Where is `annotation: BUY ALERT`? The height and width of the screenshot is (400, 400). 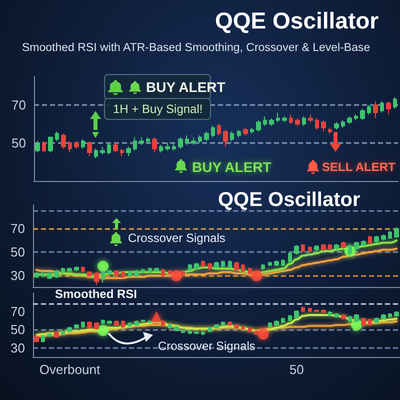
annotation: BUY ALERT is located at coordinates (186, 87).